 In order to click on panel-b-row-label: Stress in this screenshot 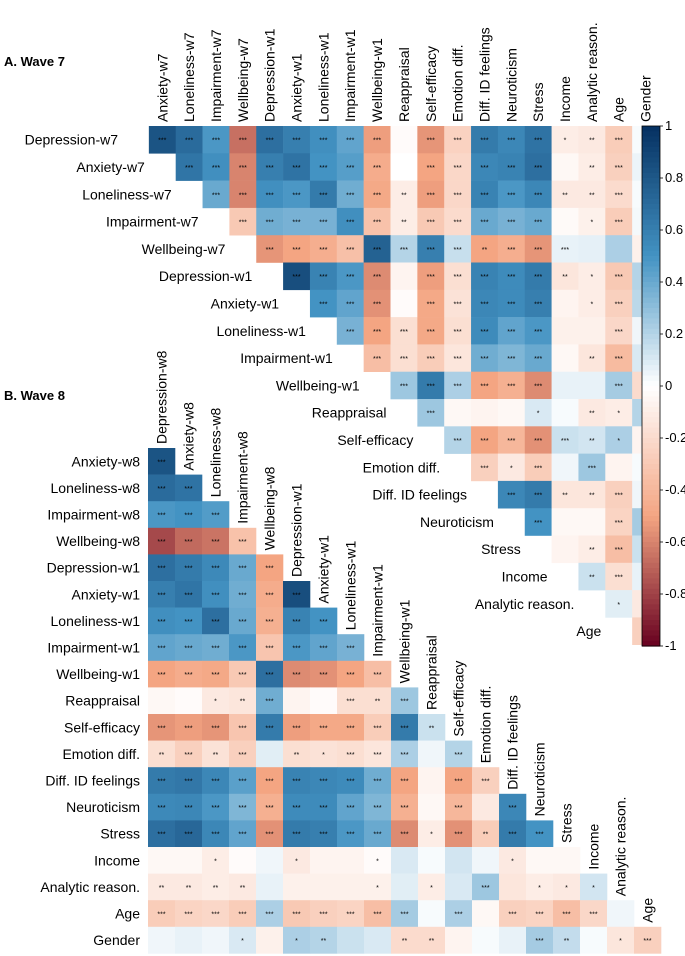, I will do `click(120, 834)`.